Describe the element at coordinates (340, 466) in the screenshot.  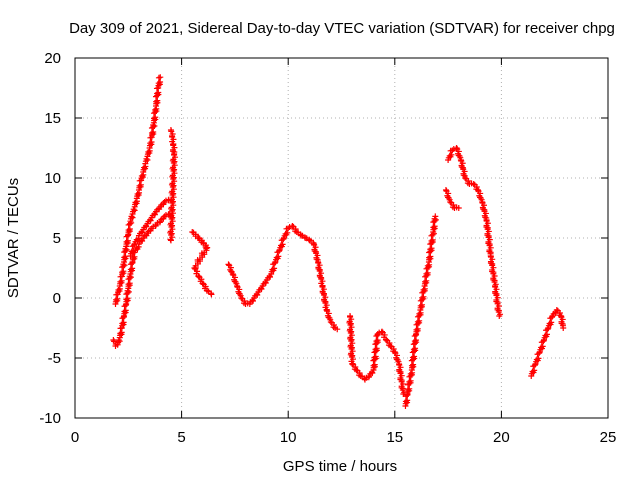
I see `x-axis-label: GPS time / hours` at that location.